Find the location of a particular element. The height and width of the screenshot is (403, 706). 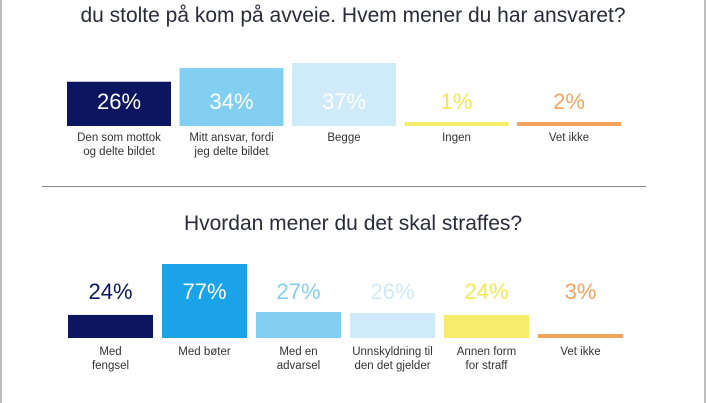

question-2-title: Hvordan mener du det skal straffes? is located at coordinates (353, 223).